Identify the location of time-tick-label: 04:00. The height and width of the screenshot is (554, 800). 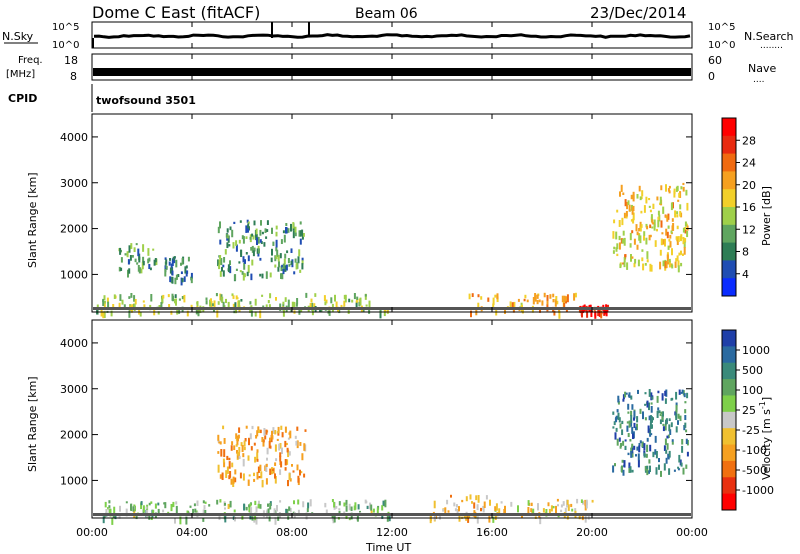
(192, 532).